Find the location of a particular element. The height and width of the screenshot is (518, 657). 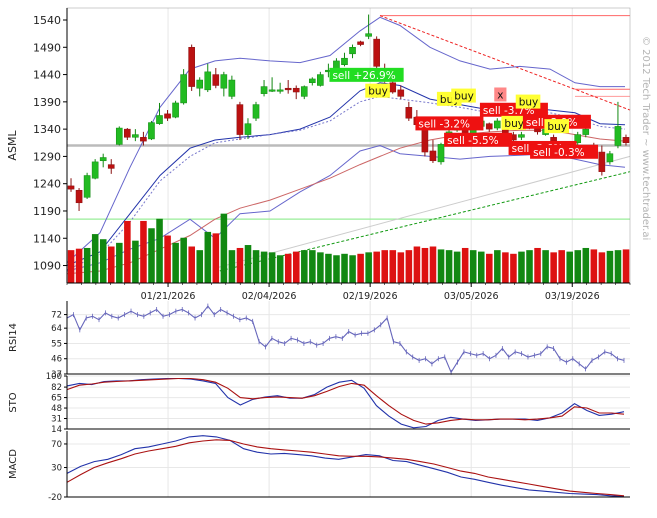

price-y-tick-label: 1440 is located at coordinates (47, 75).